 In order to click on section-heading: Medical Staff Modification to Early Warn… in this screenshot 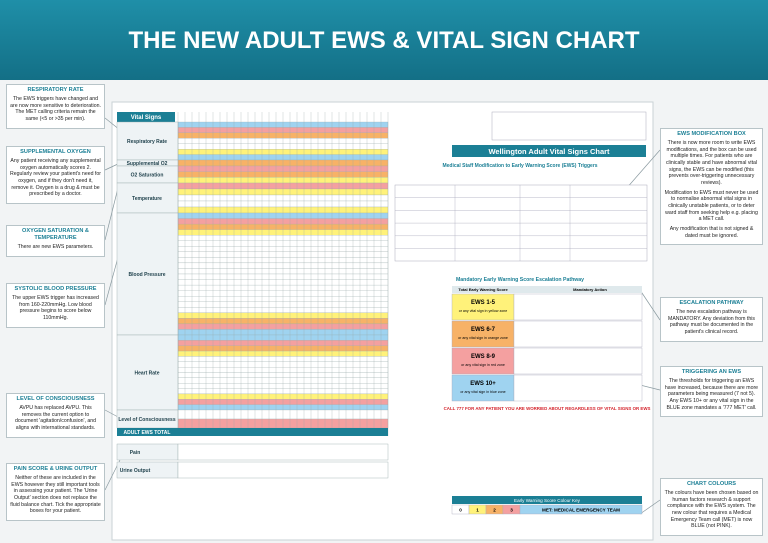, I will do `click(519, 166)`.